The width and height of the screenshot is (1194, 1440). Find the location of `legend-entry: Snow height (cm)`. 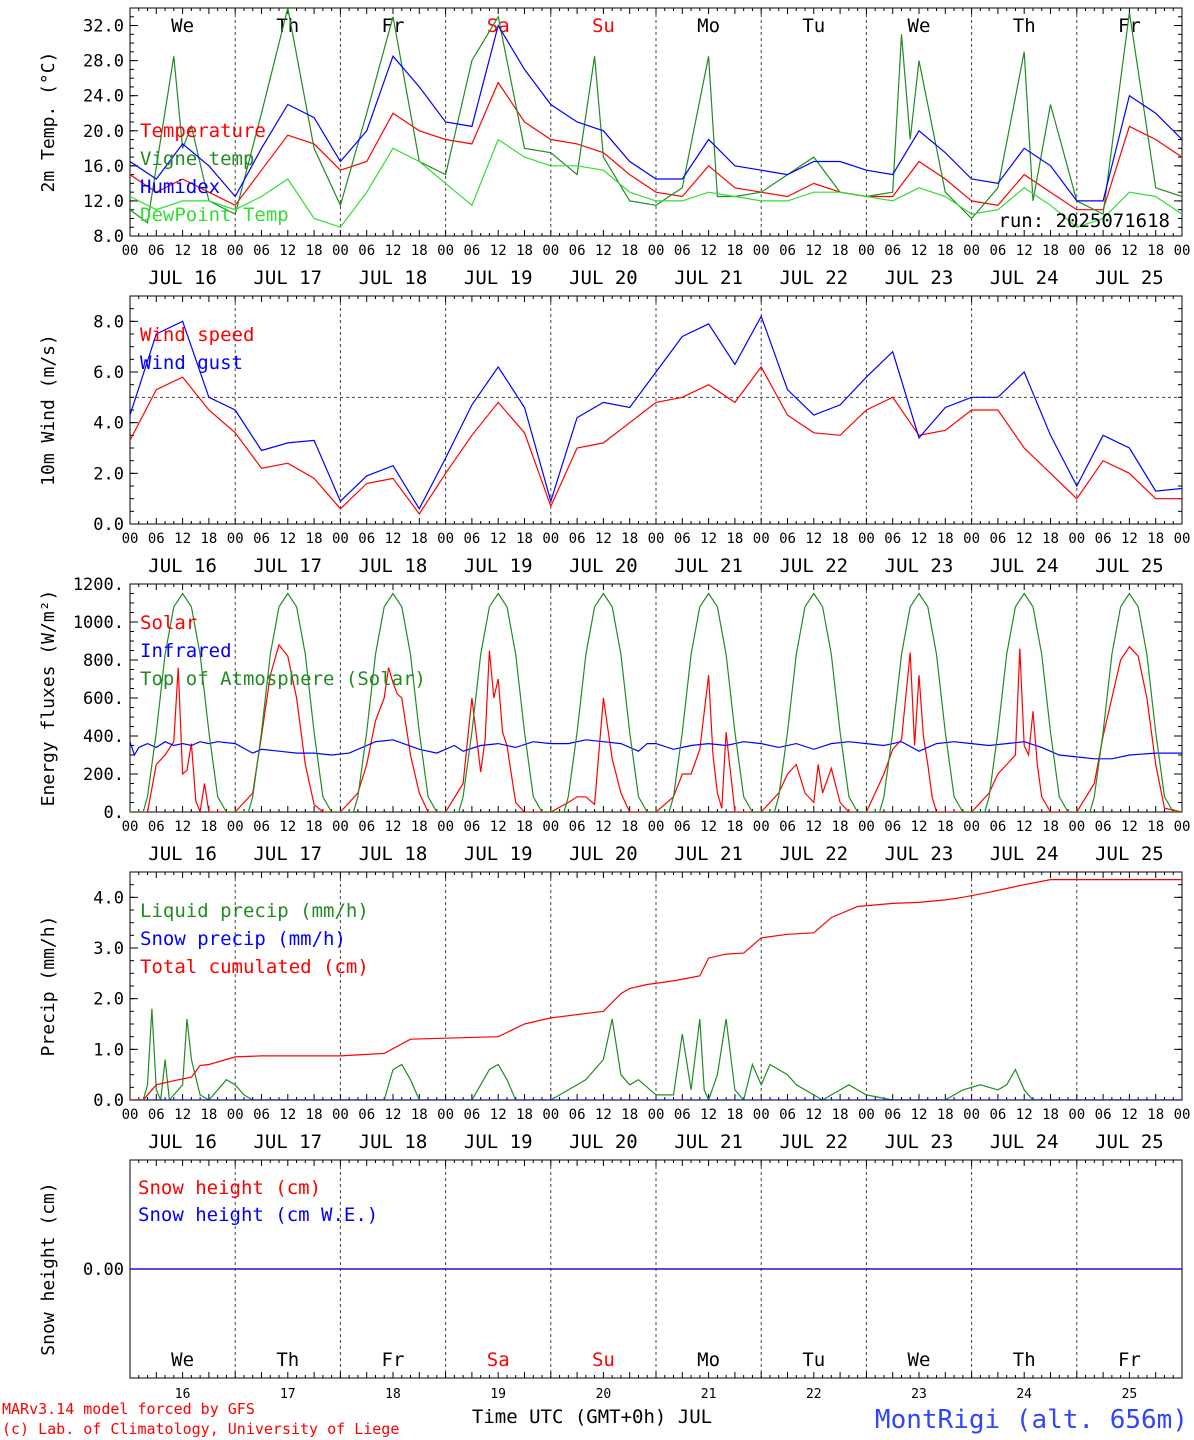

legend-entry: Snow height (cm) is located at coordinates (229, 1188).